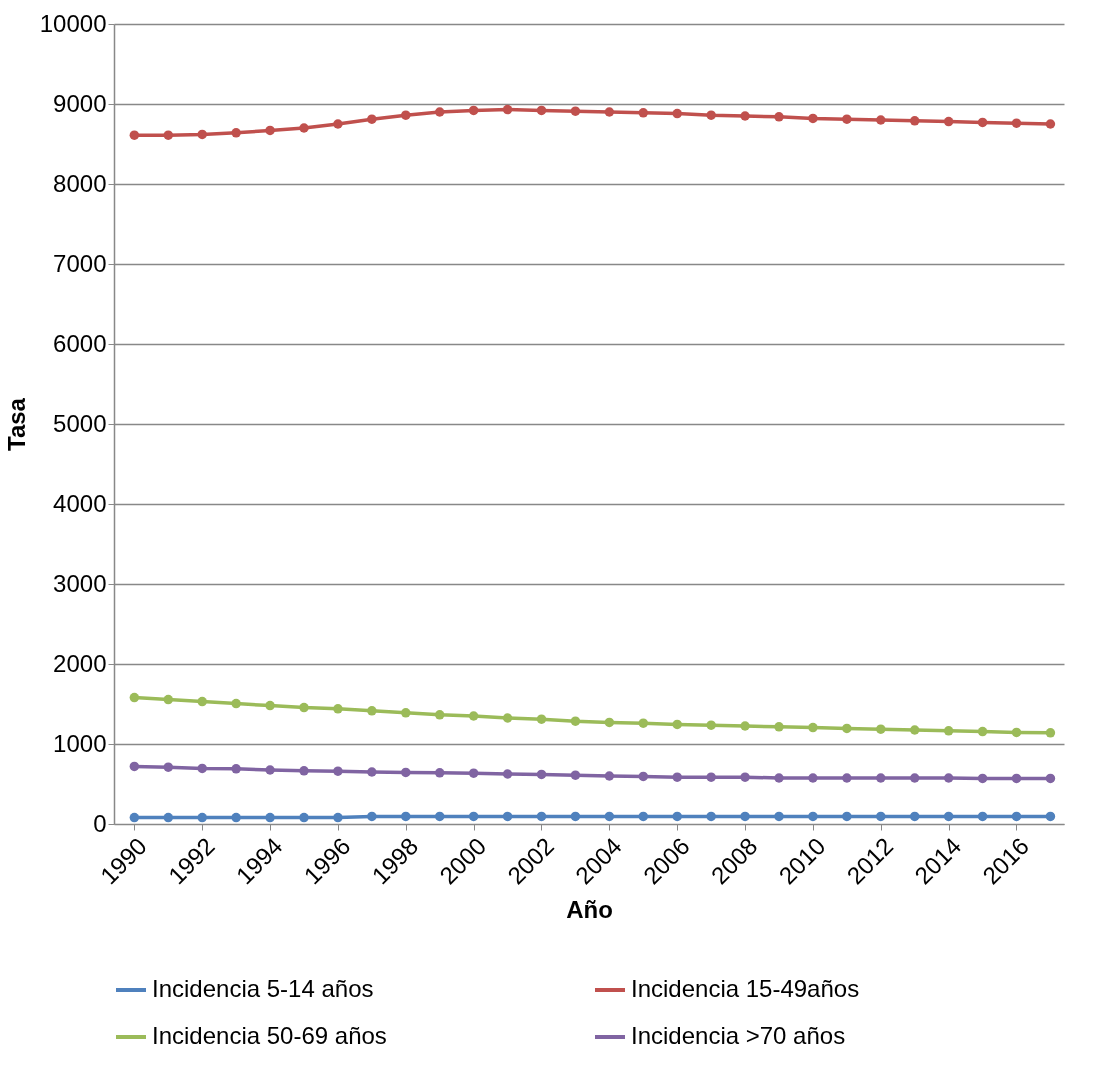 Image resolution: width=1110 pixels, height=1078 pixels. What do you see at coordinates (269, 1035) in the screenshot?
I see `legend-label: Incidencia 50-69 años` at bounding box center [269, 1035].